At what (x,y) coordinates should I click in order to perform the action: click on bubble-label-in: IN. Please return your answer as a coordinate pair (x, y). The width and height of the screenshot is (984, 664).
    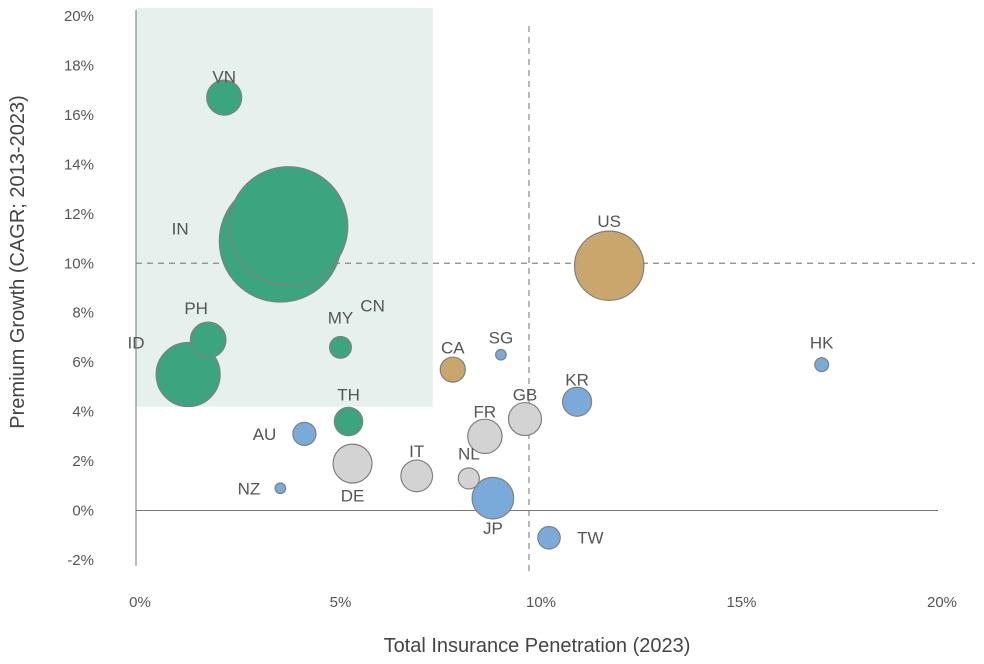
    Looking at the image, I should click on (180, 229).